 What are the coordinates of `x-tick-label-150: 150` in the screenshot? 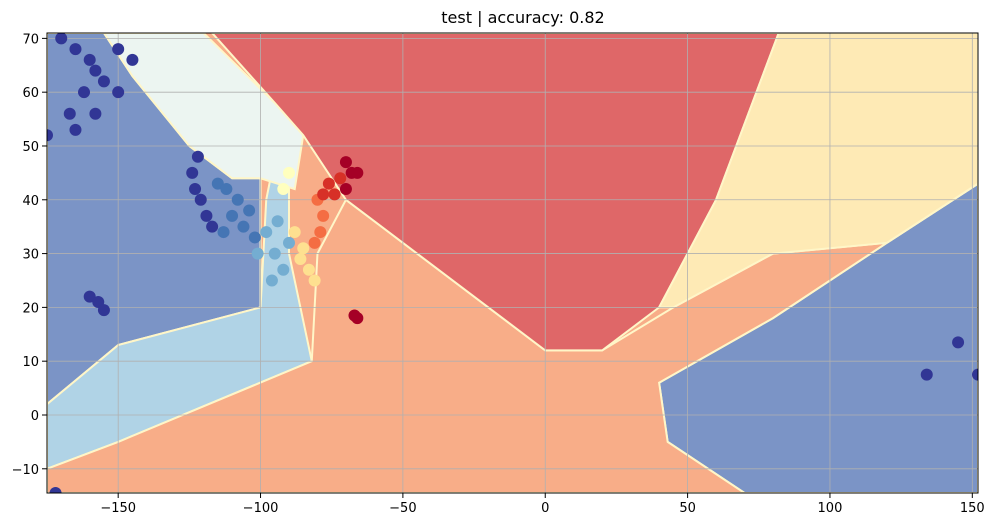 It's located at (972, 508).